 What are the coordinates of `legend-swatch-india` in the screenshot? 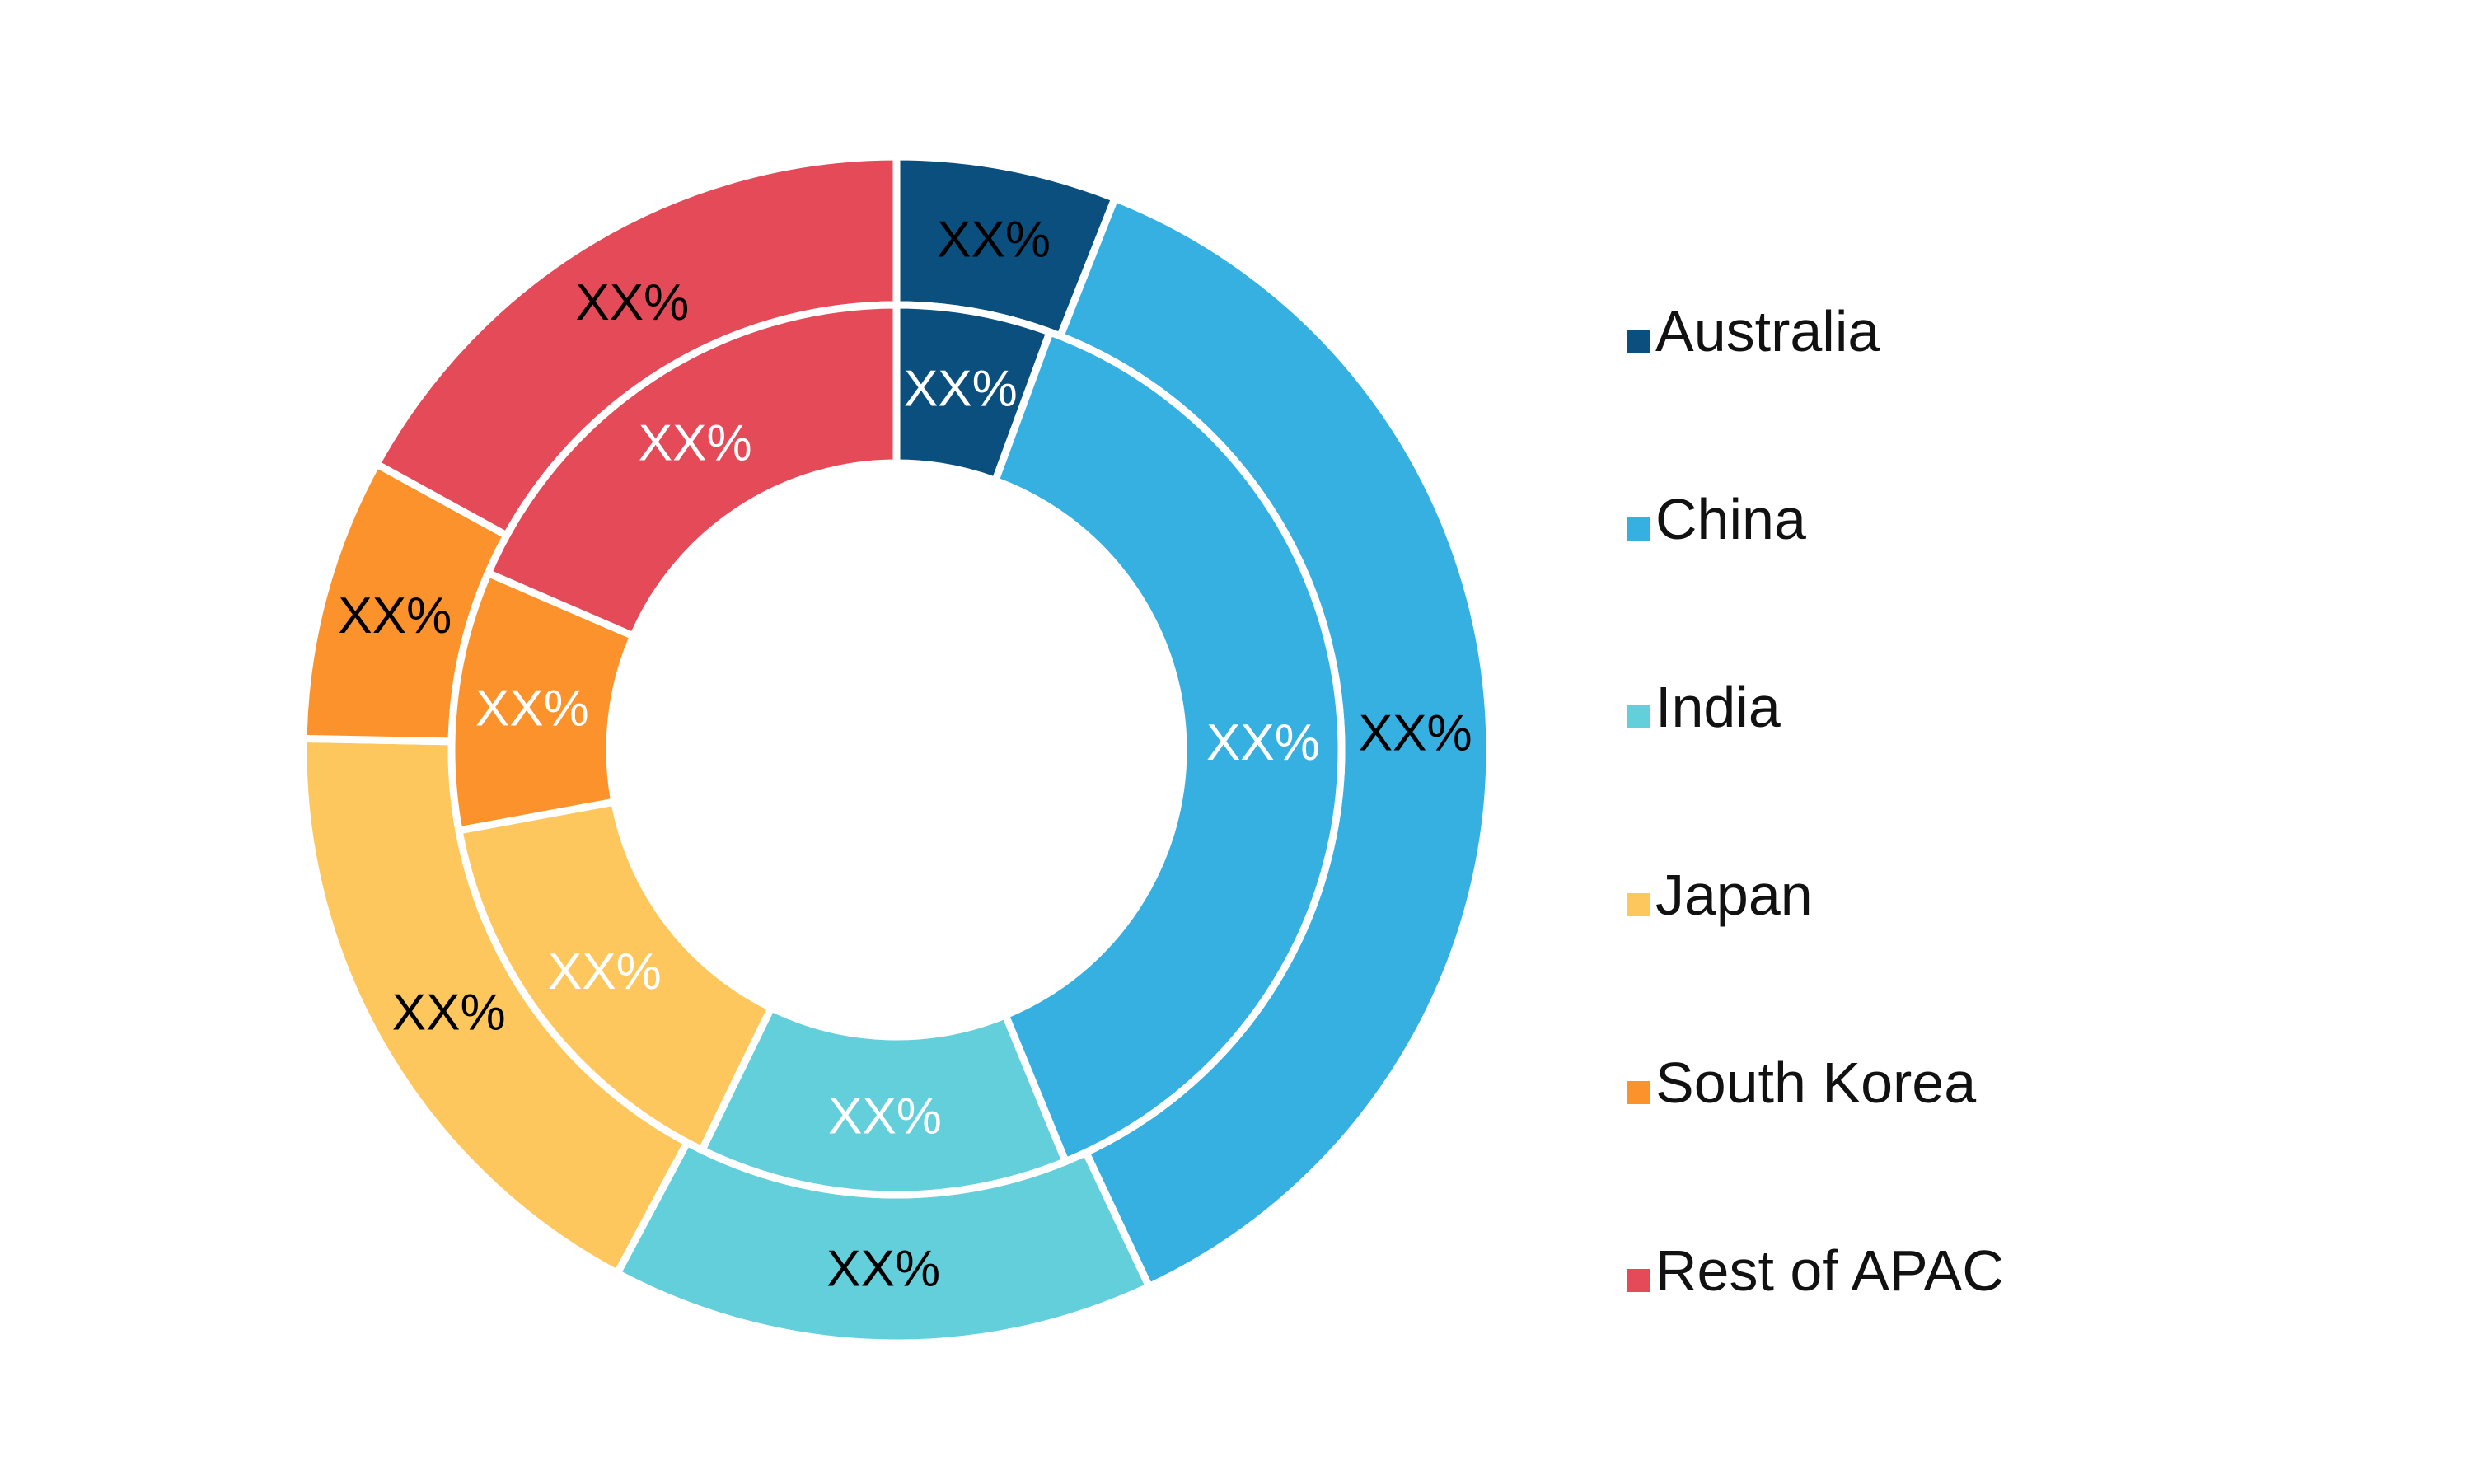 It's located at (1638, 717).